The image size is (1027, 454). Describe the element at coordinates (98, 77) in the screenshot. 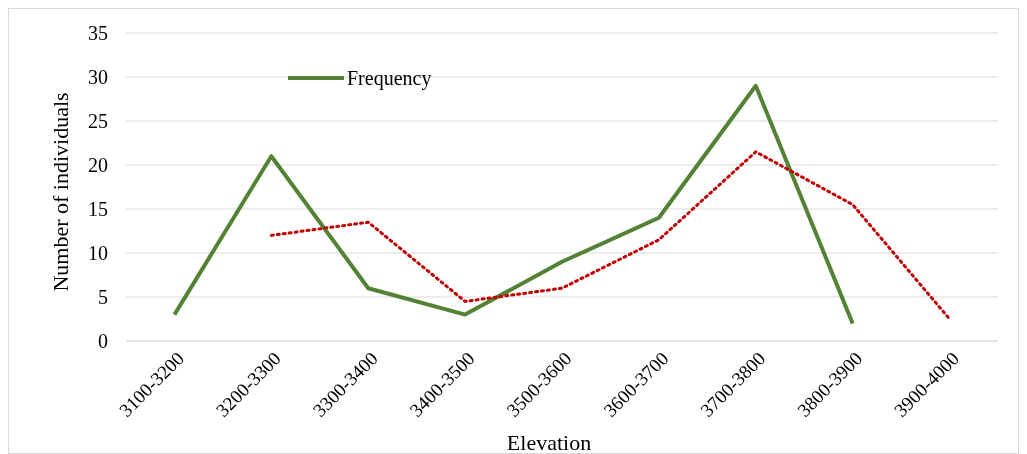

I see `y-tick-label: 30` at that location.